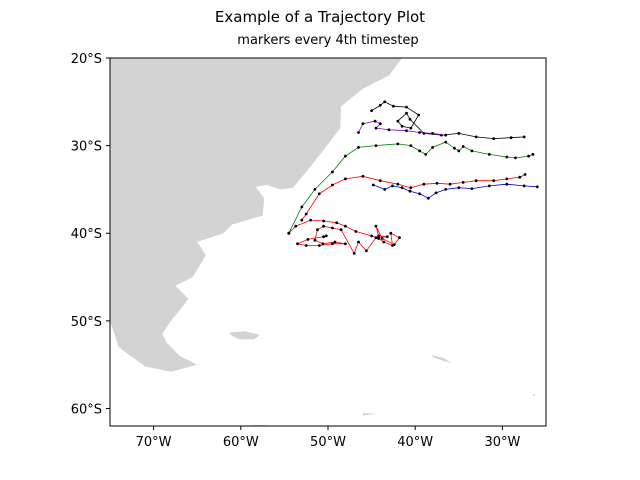 This screenshot has width=640, height=480. I want to click on x-tick-label: 60°W, so click(241, 442).